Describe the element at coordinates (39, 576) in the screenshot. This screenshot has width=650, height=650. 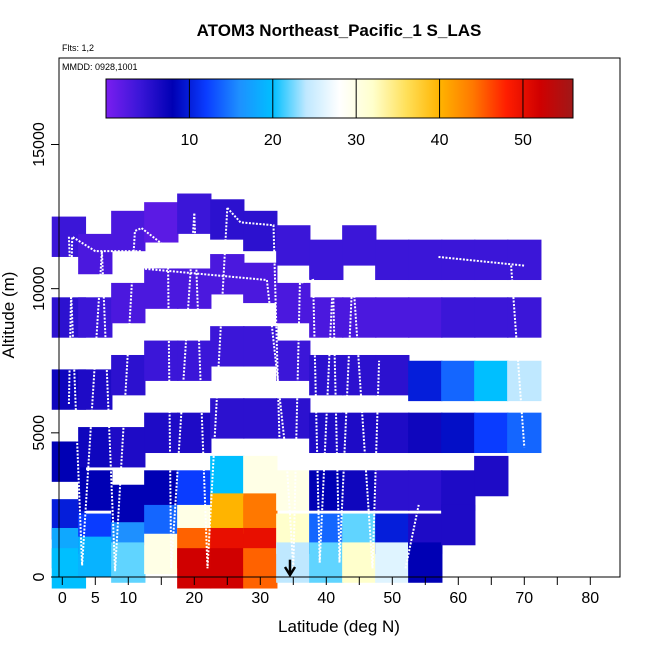
I see `y-tick-label: 0` at that location.